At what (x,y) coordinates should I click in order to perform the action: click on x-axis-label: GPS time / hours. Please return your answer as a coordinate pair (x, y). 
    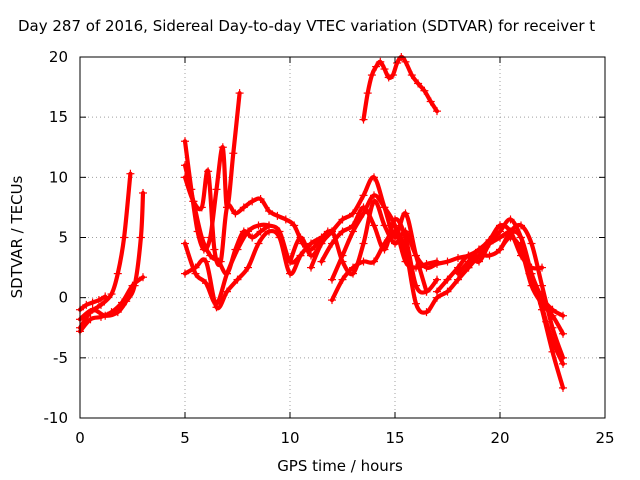
    Looking at the image, I should click on (340, 466).